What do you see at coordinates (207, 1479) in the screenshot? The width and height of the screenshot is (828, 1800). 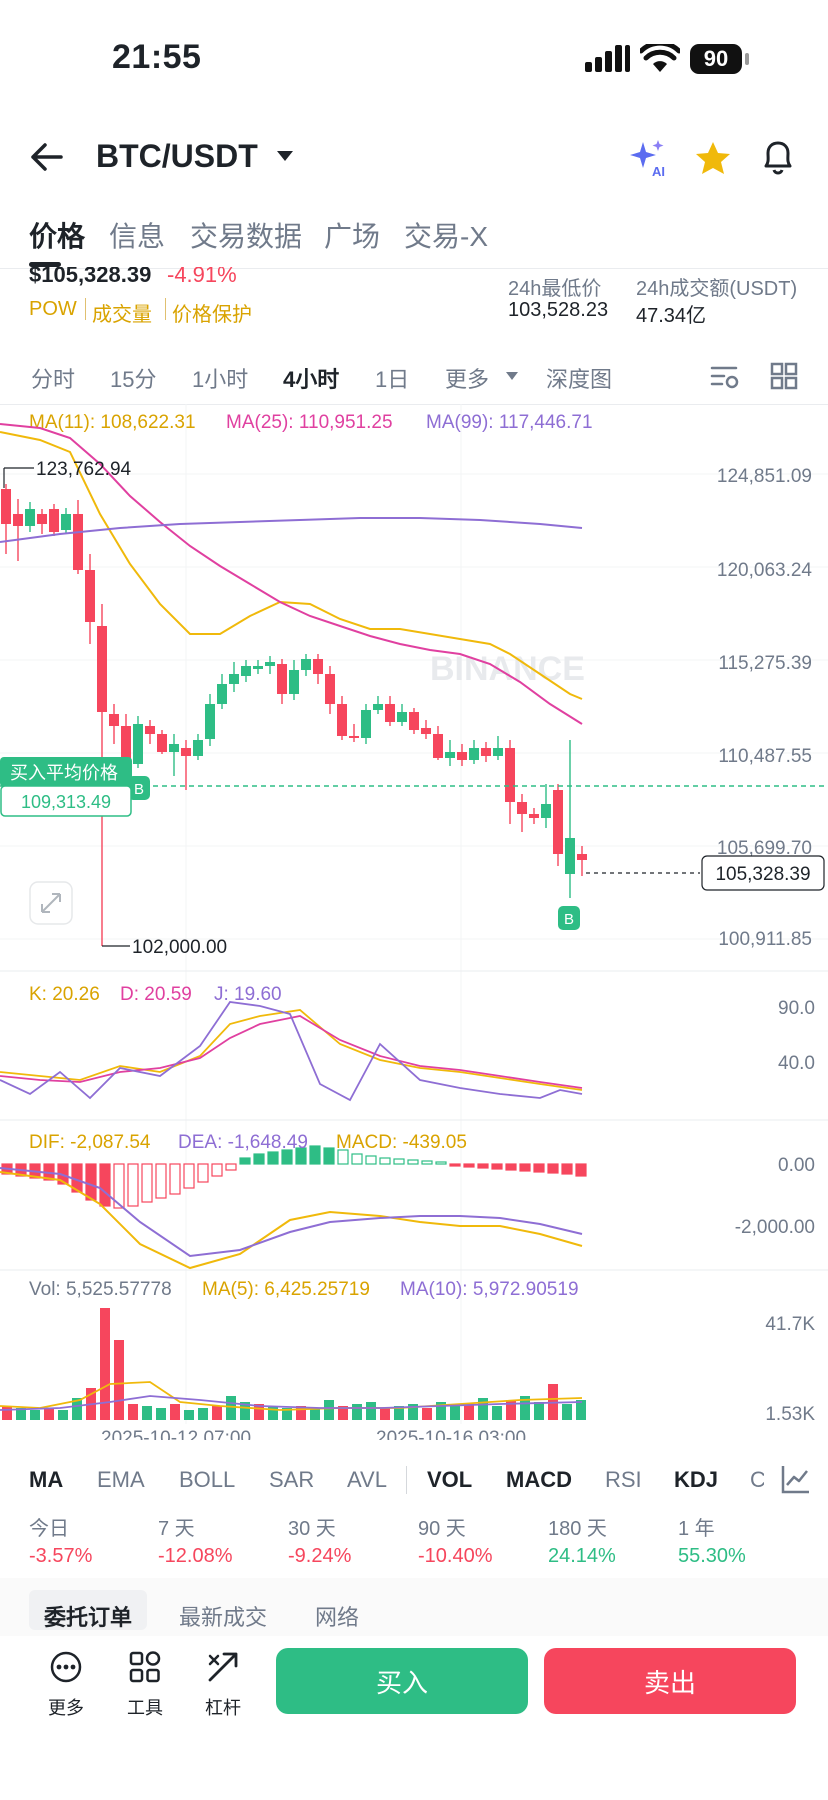 I see `indicator-boll: BOLL` at bounding box center [207, 1479].